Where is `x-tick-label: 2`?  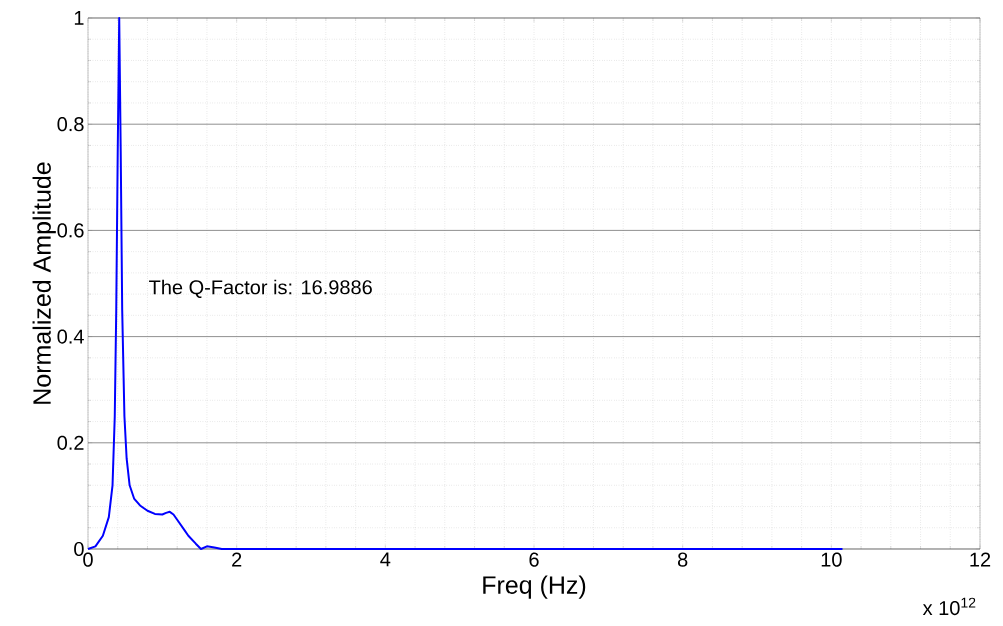 x-tick-label: 2 is located at coordinates (237, 559).